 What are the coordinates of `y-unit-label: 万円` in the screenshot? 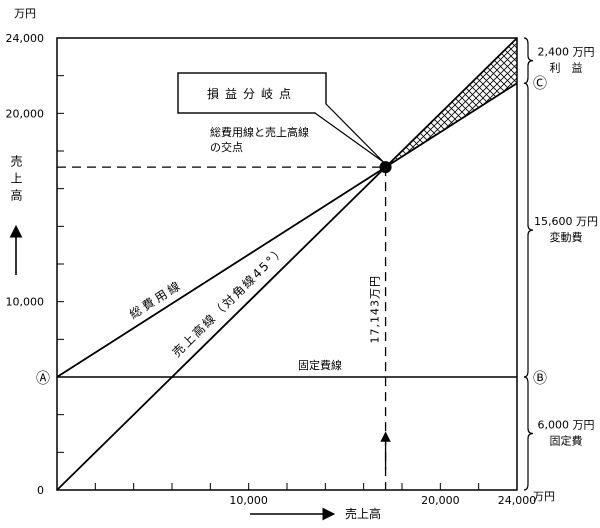 It's located at (25, 13).